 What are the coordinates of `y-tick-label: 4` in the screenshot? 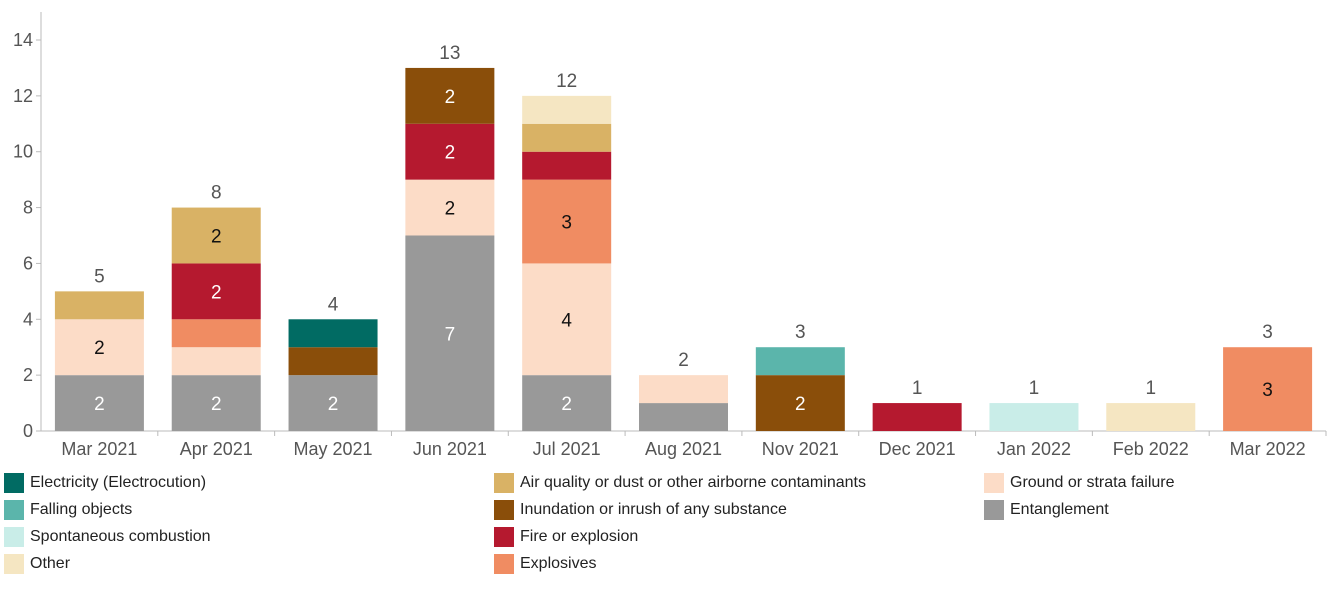 It's located at (28, 319).